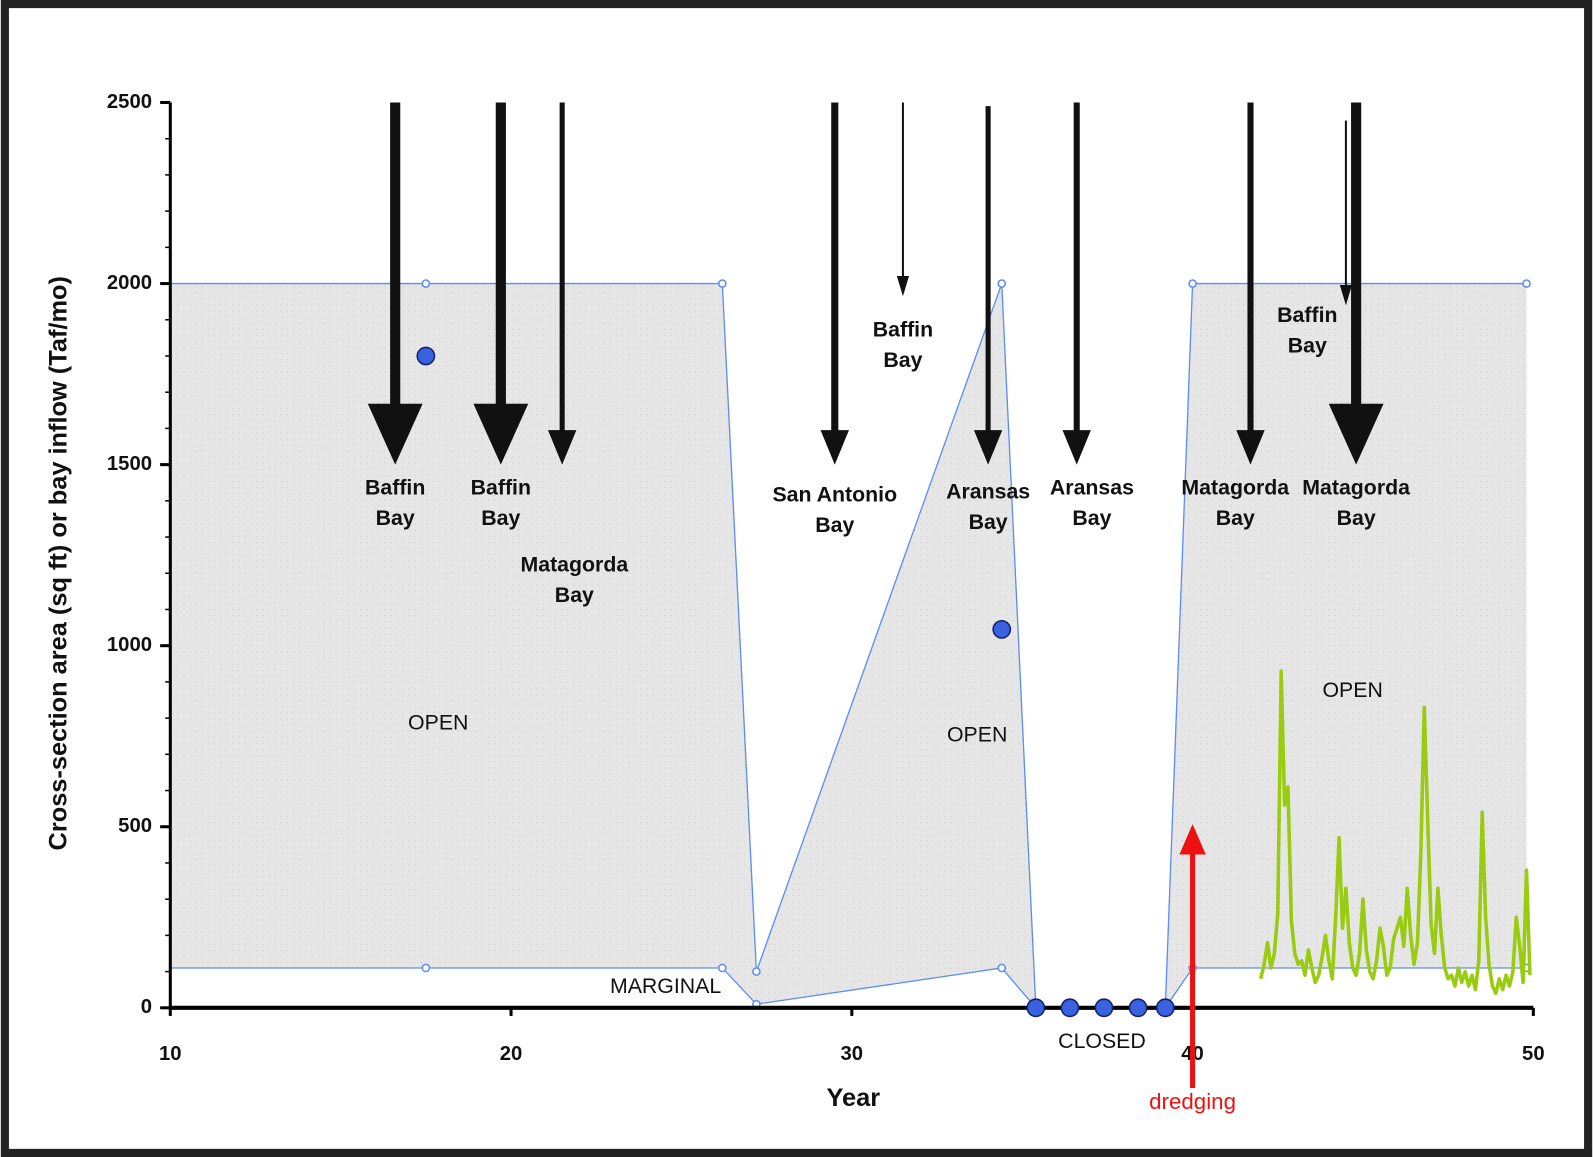 The height and width of the screenshot is (1157, 1593). Describe the element at coordinates (129, 283) in the screenshot. I see `y-tick-label: 2000` at that location.